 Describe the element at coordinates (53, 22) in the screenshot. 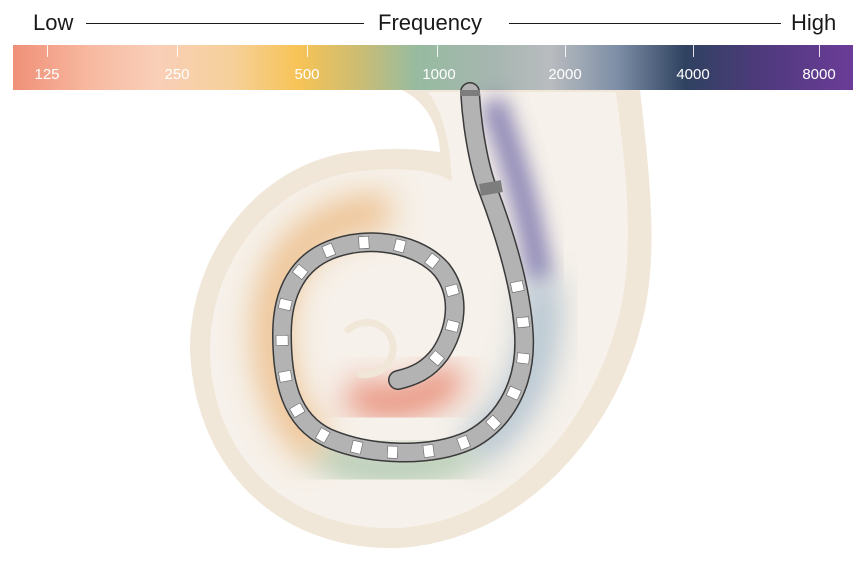

I see `low-label: Low` at that location.